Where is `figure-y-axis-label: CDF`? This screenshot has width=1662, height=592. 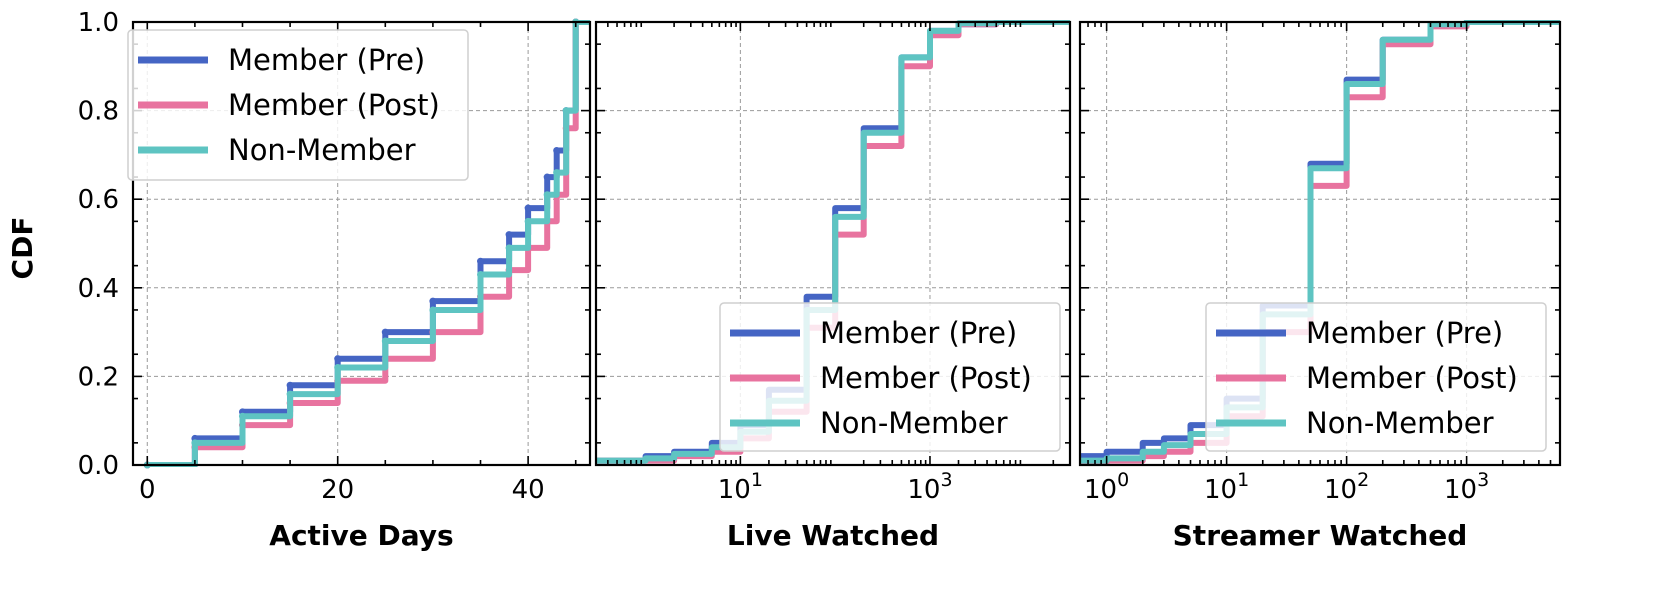 figure-y-axis-label: CDF is located at coordinates (22, 248).